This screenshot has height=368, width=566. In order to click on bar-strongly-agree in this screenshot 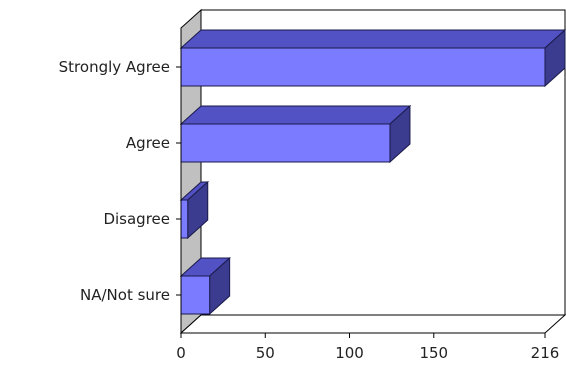, I will do `click(373, 58)`.